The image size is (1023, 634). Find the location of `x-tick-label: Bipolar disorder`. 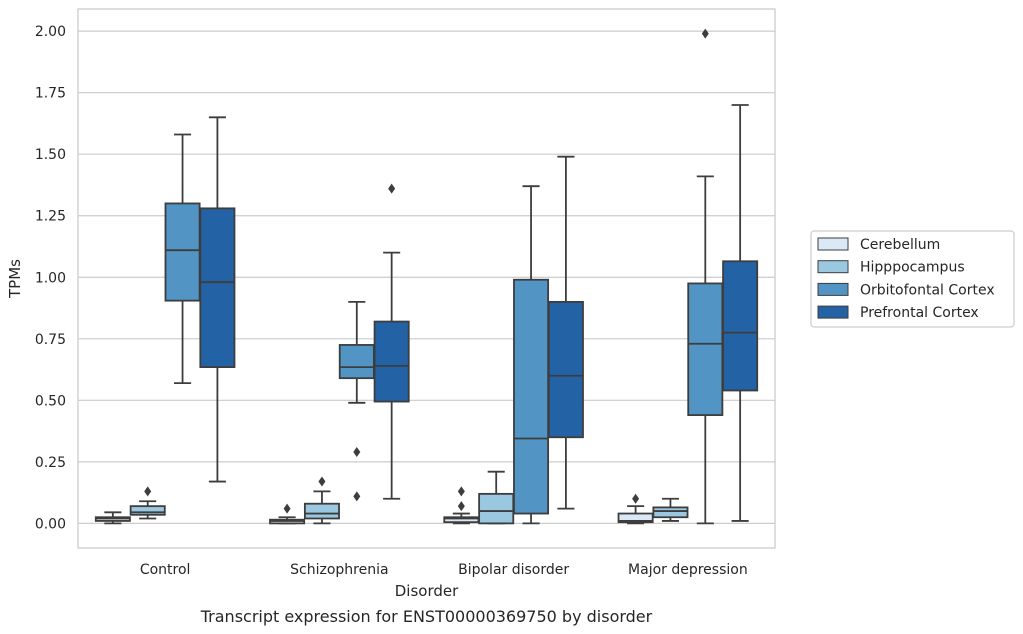

x-tick-label: Bipolar disorder is located at coordinates (513, 570).